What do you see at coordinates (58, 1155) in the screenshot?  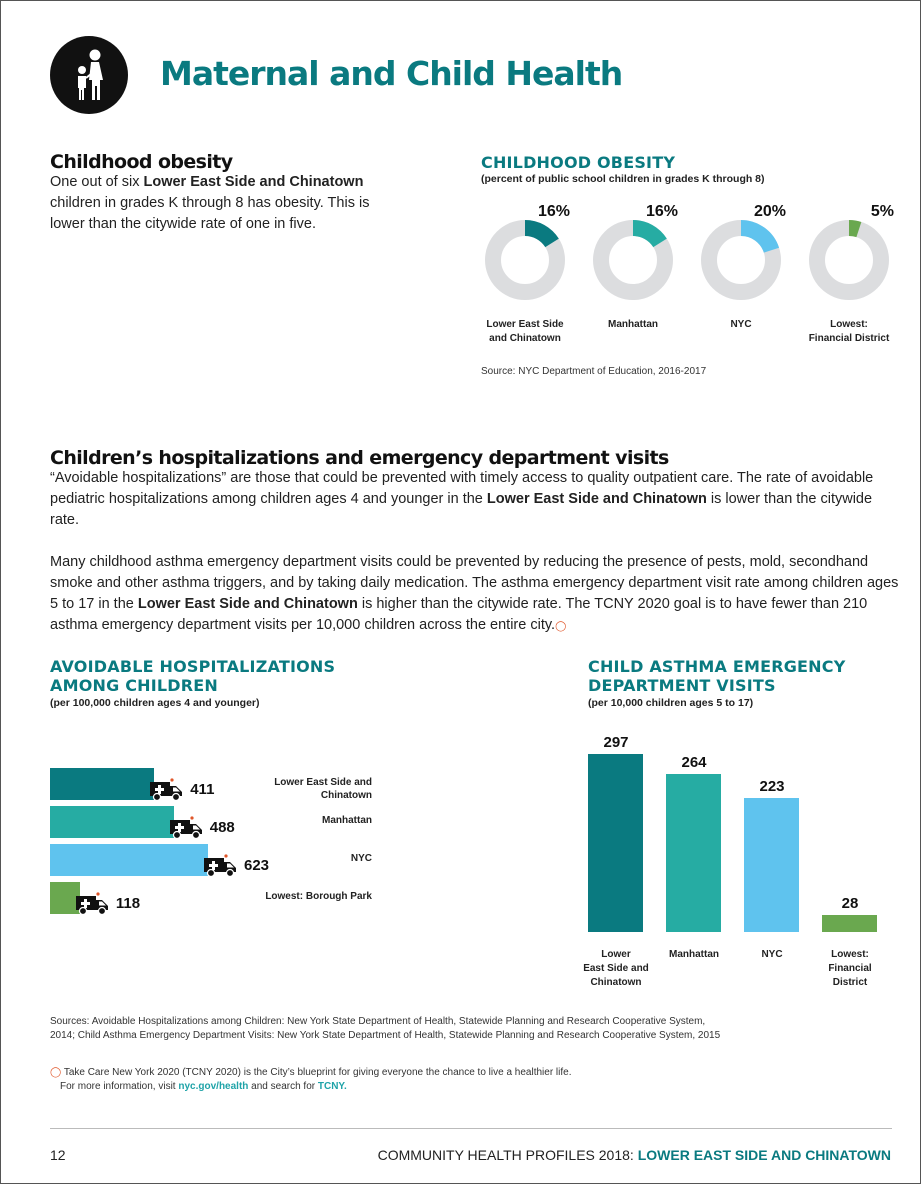 I see `page-number: 12` at bounding box center [58, 1155].